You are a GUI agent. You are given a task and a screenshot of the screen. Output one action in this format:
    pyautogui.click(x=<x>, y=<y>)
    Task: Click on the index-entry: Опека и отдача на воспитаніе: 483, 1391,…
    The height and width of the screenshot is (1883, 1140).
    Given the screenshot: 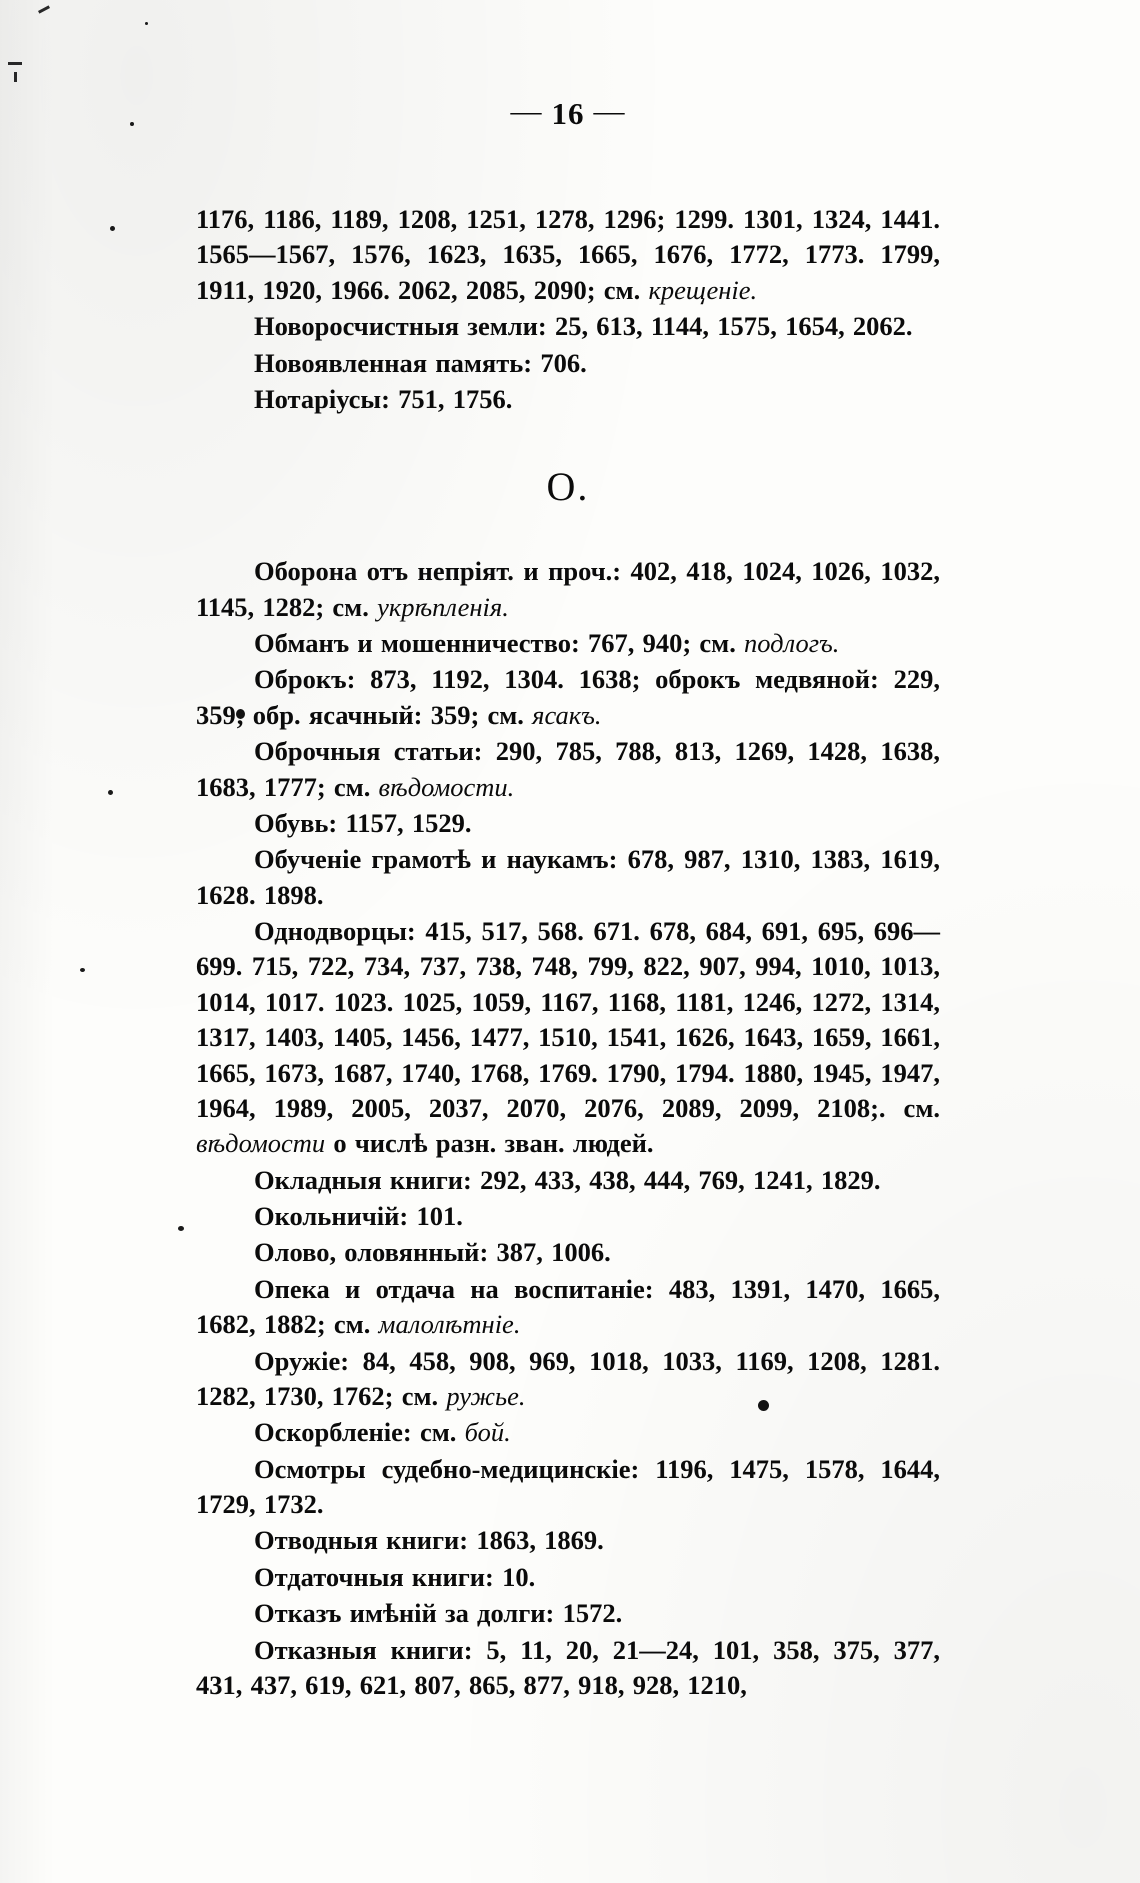 What is the action you would take?
    pyautogui.click(x=568, y=1307)
    